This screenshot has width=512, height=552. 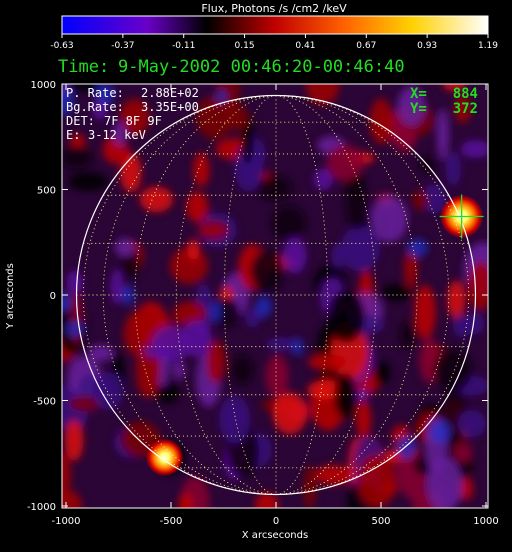 I want to click on cursor-y-value: 372, so click(x=465, y=109).